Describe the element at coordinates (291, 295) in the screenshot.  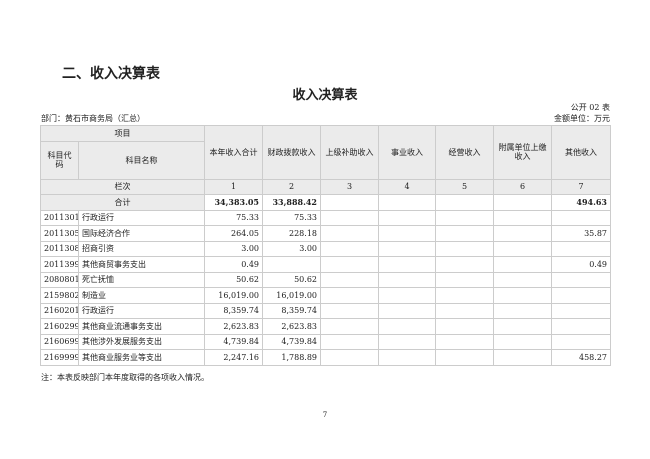
I see `amount-cell: 16,019.00` at that location.